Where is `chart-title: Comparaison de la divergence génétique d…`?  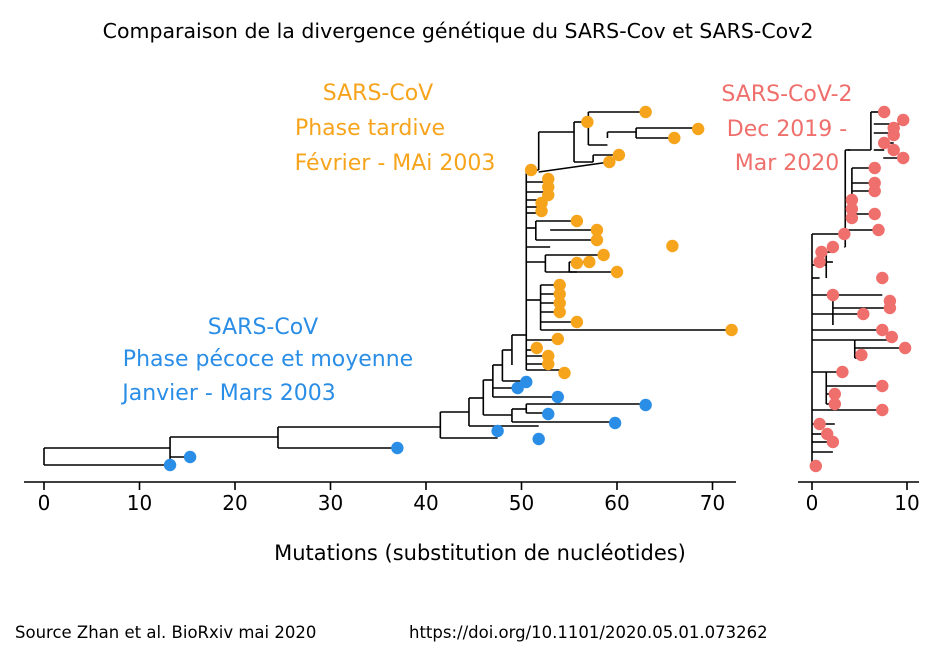 chart-title: Comparaison de la divergence génétique d… is located at coordinates (458, 31).